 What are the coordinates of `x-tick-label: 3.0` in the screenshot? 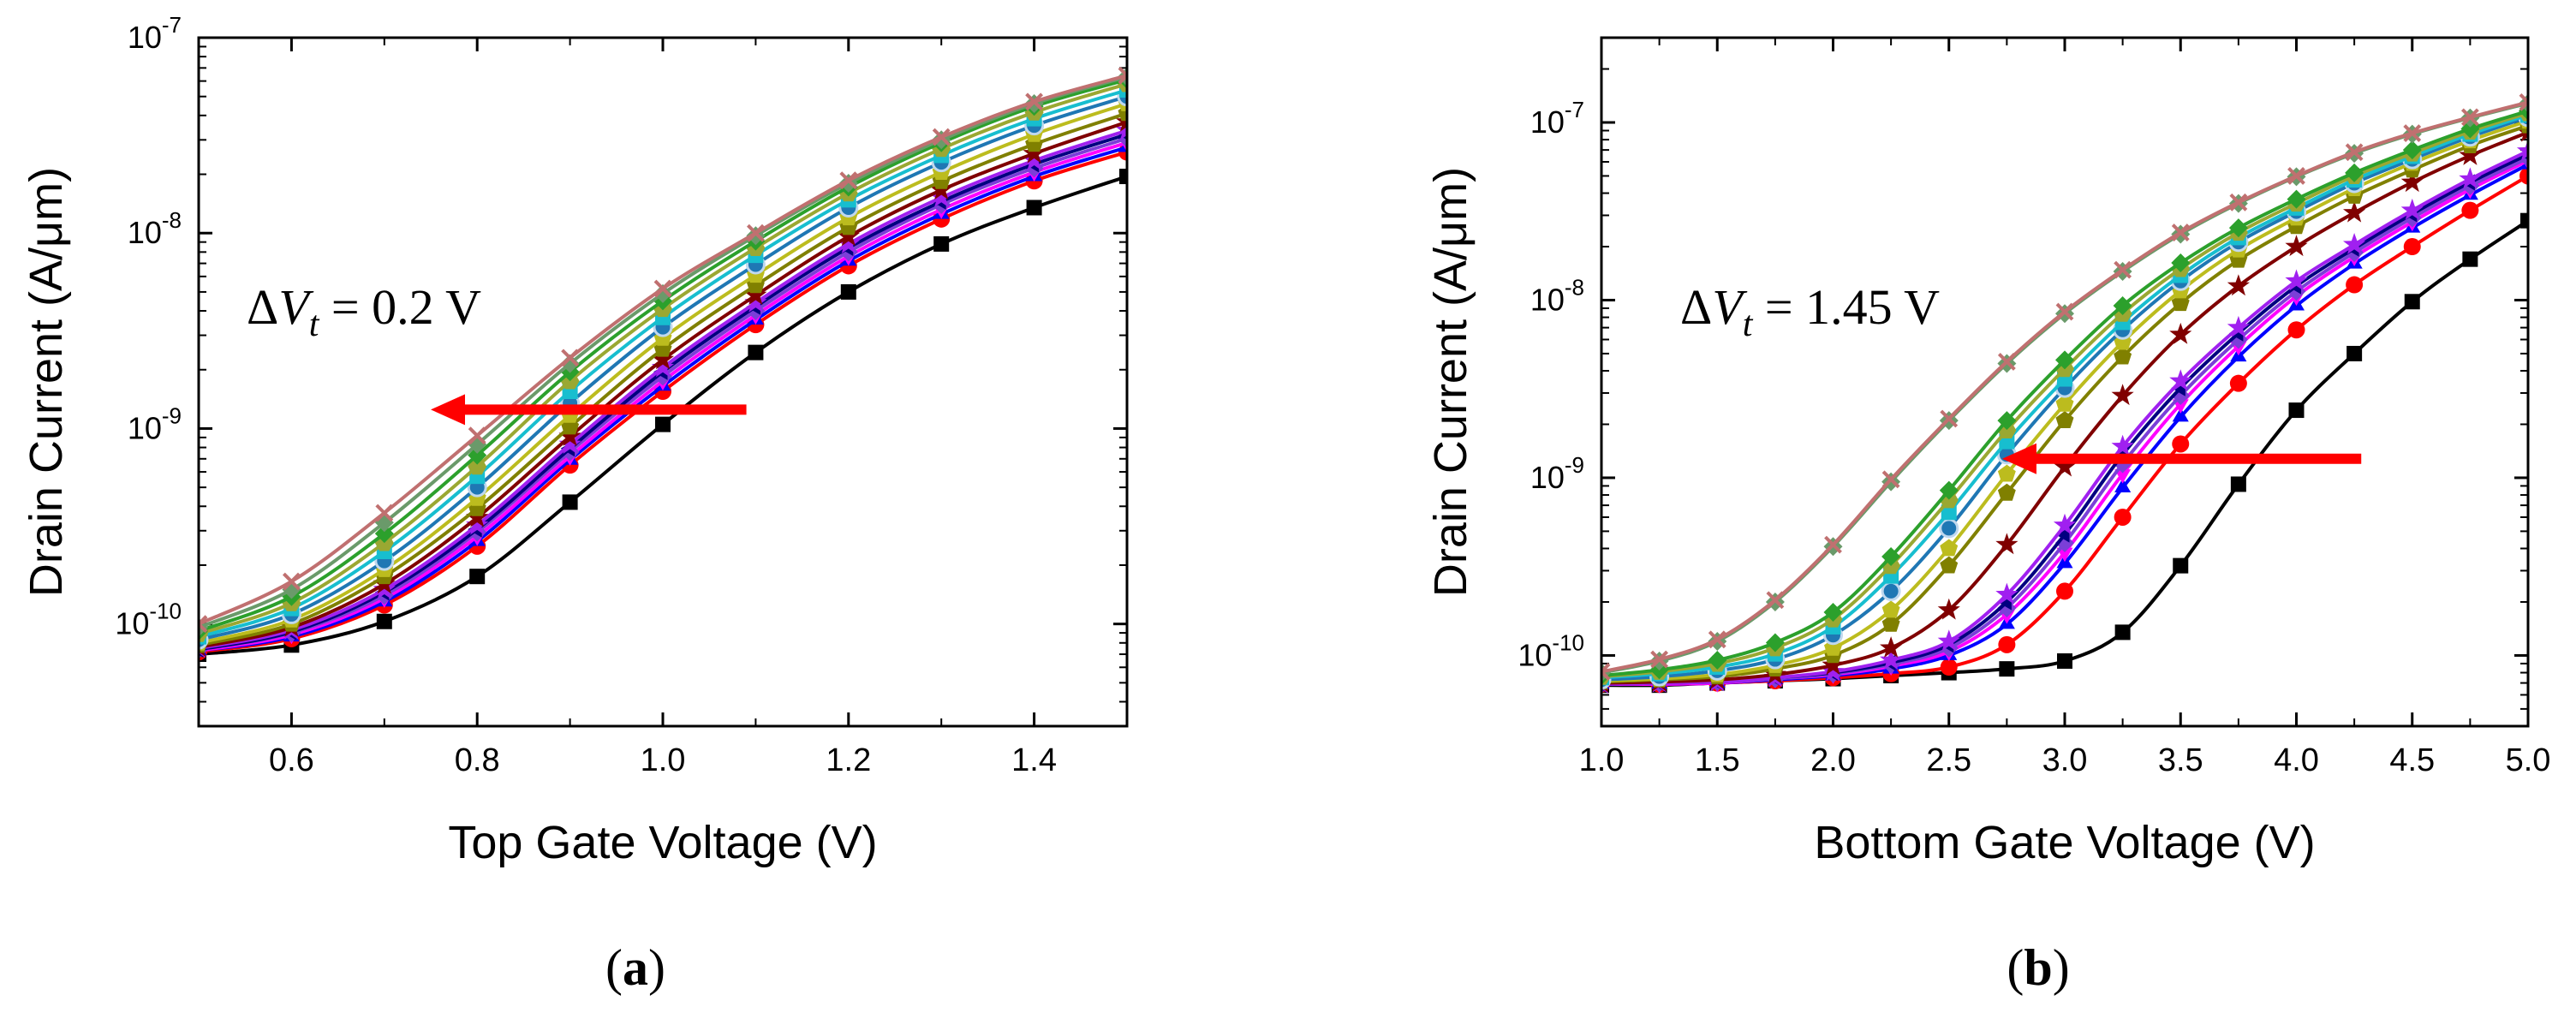 It's located at (2065, 760).